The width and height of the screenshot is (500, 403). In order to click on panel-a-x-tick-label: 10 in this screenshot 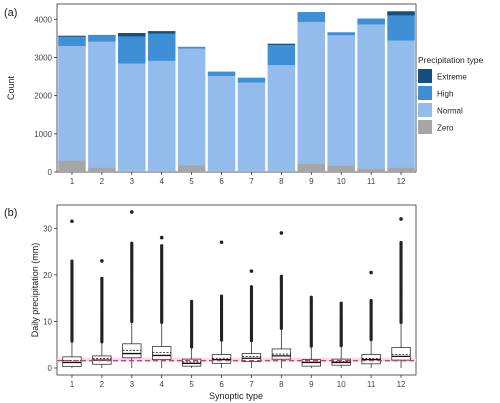, I will do `click(341, 181)`.